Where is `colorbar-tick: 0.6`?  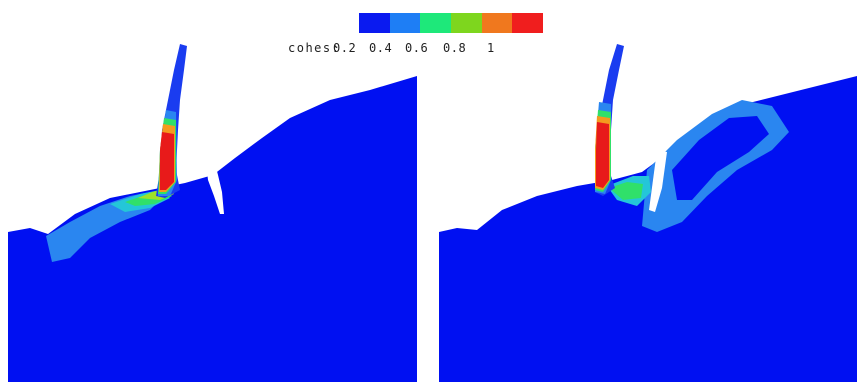
colorbar-tick: 0.6 is located at coordinates (417, 48).